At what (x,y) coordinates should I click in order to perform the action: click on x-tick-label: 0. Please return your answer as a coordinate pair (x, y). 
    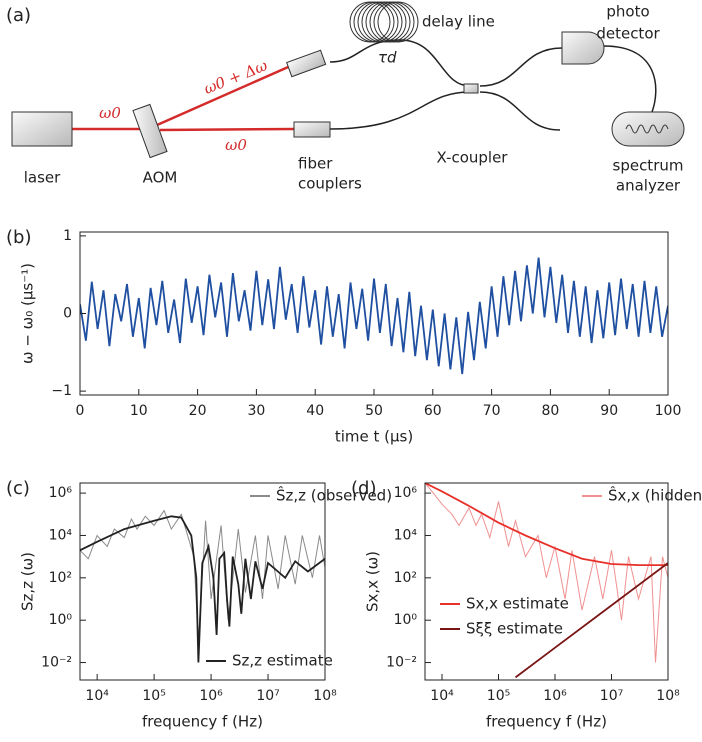
    Looking at the image, I should click on (80, 411).